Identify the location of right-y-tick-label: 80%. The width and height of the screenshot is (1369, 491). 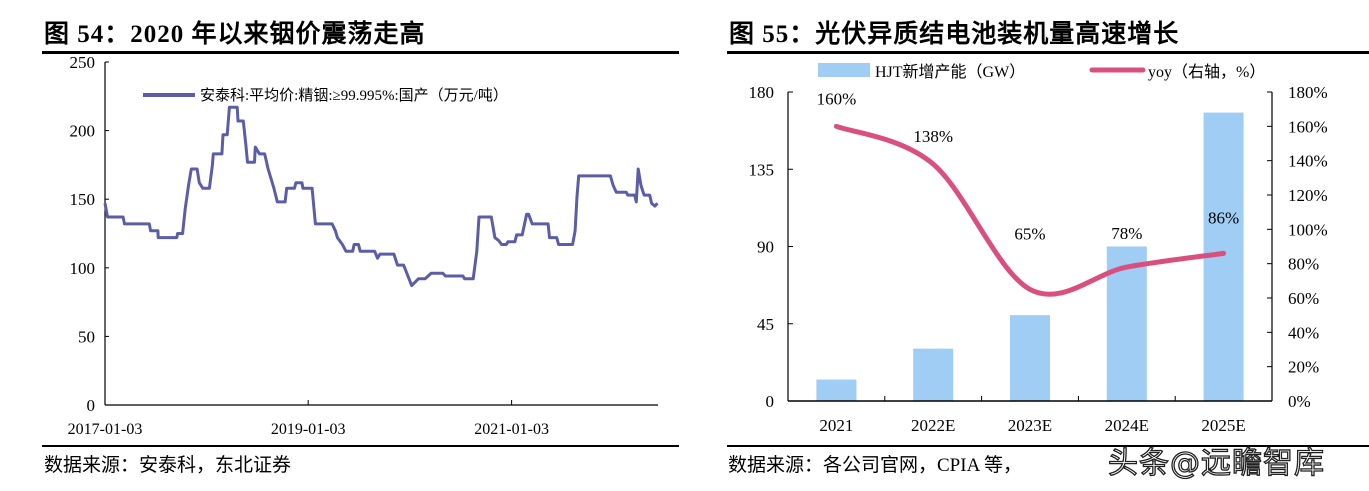
(1303, 264).